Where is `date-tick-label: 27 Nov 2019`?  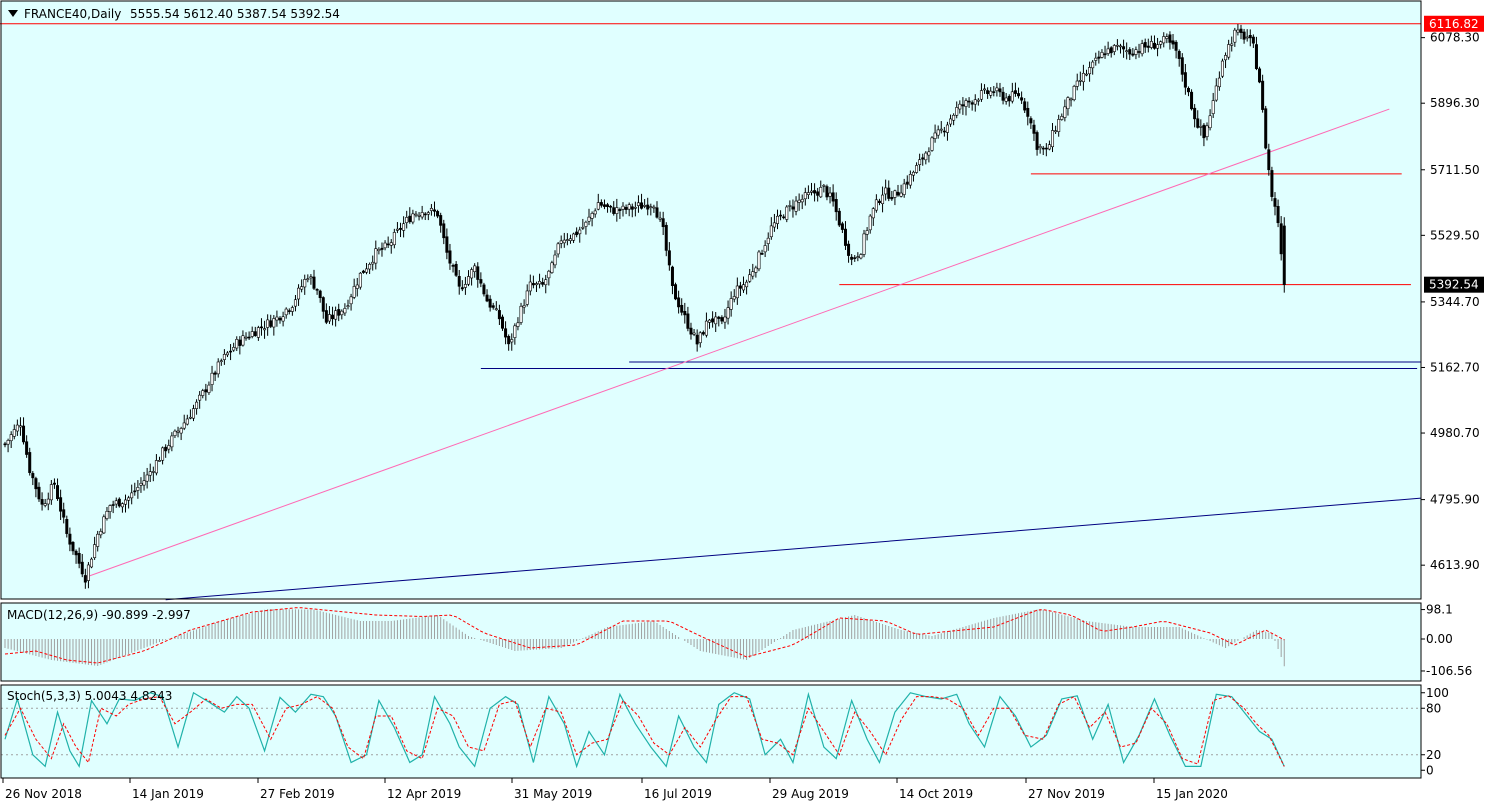 date-tick-label: 27 Nov 2019 is located at coordinates (1066, 794).